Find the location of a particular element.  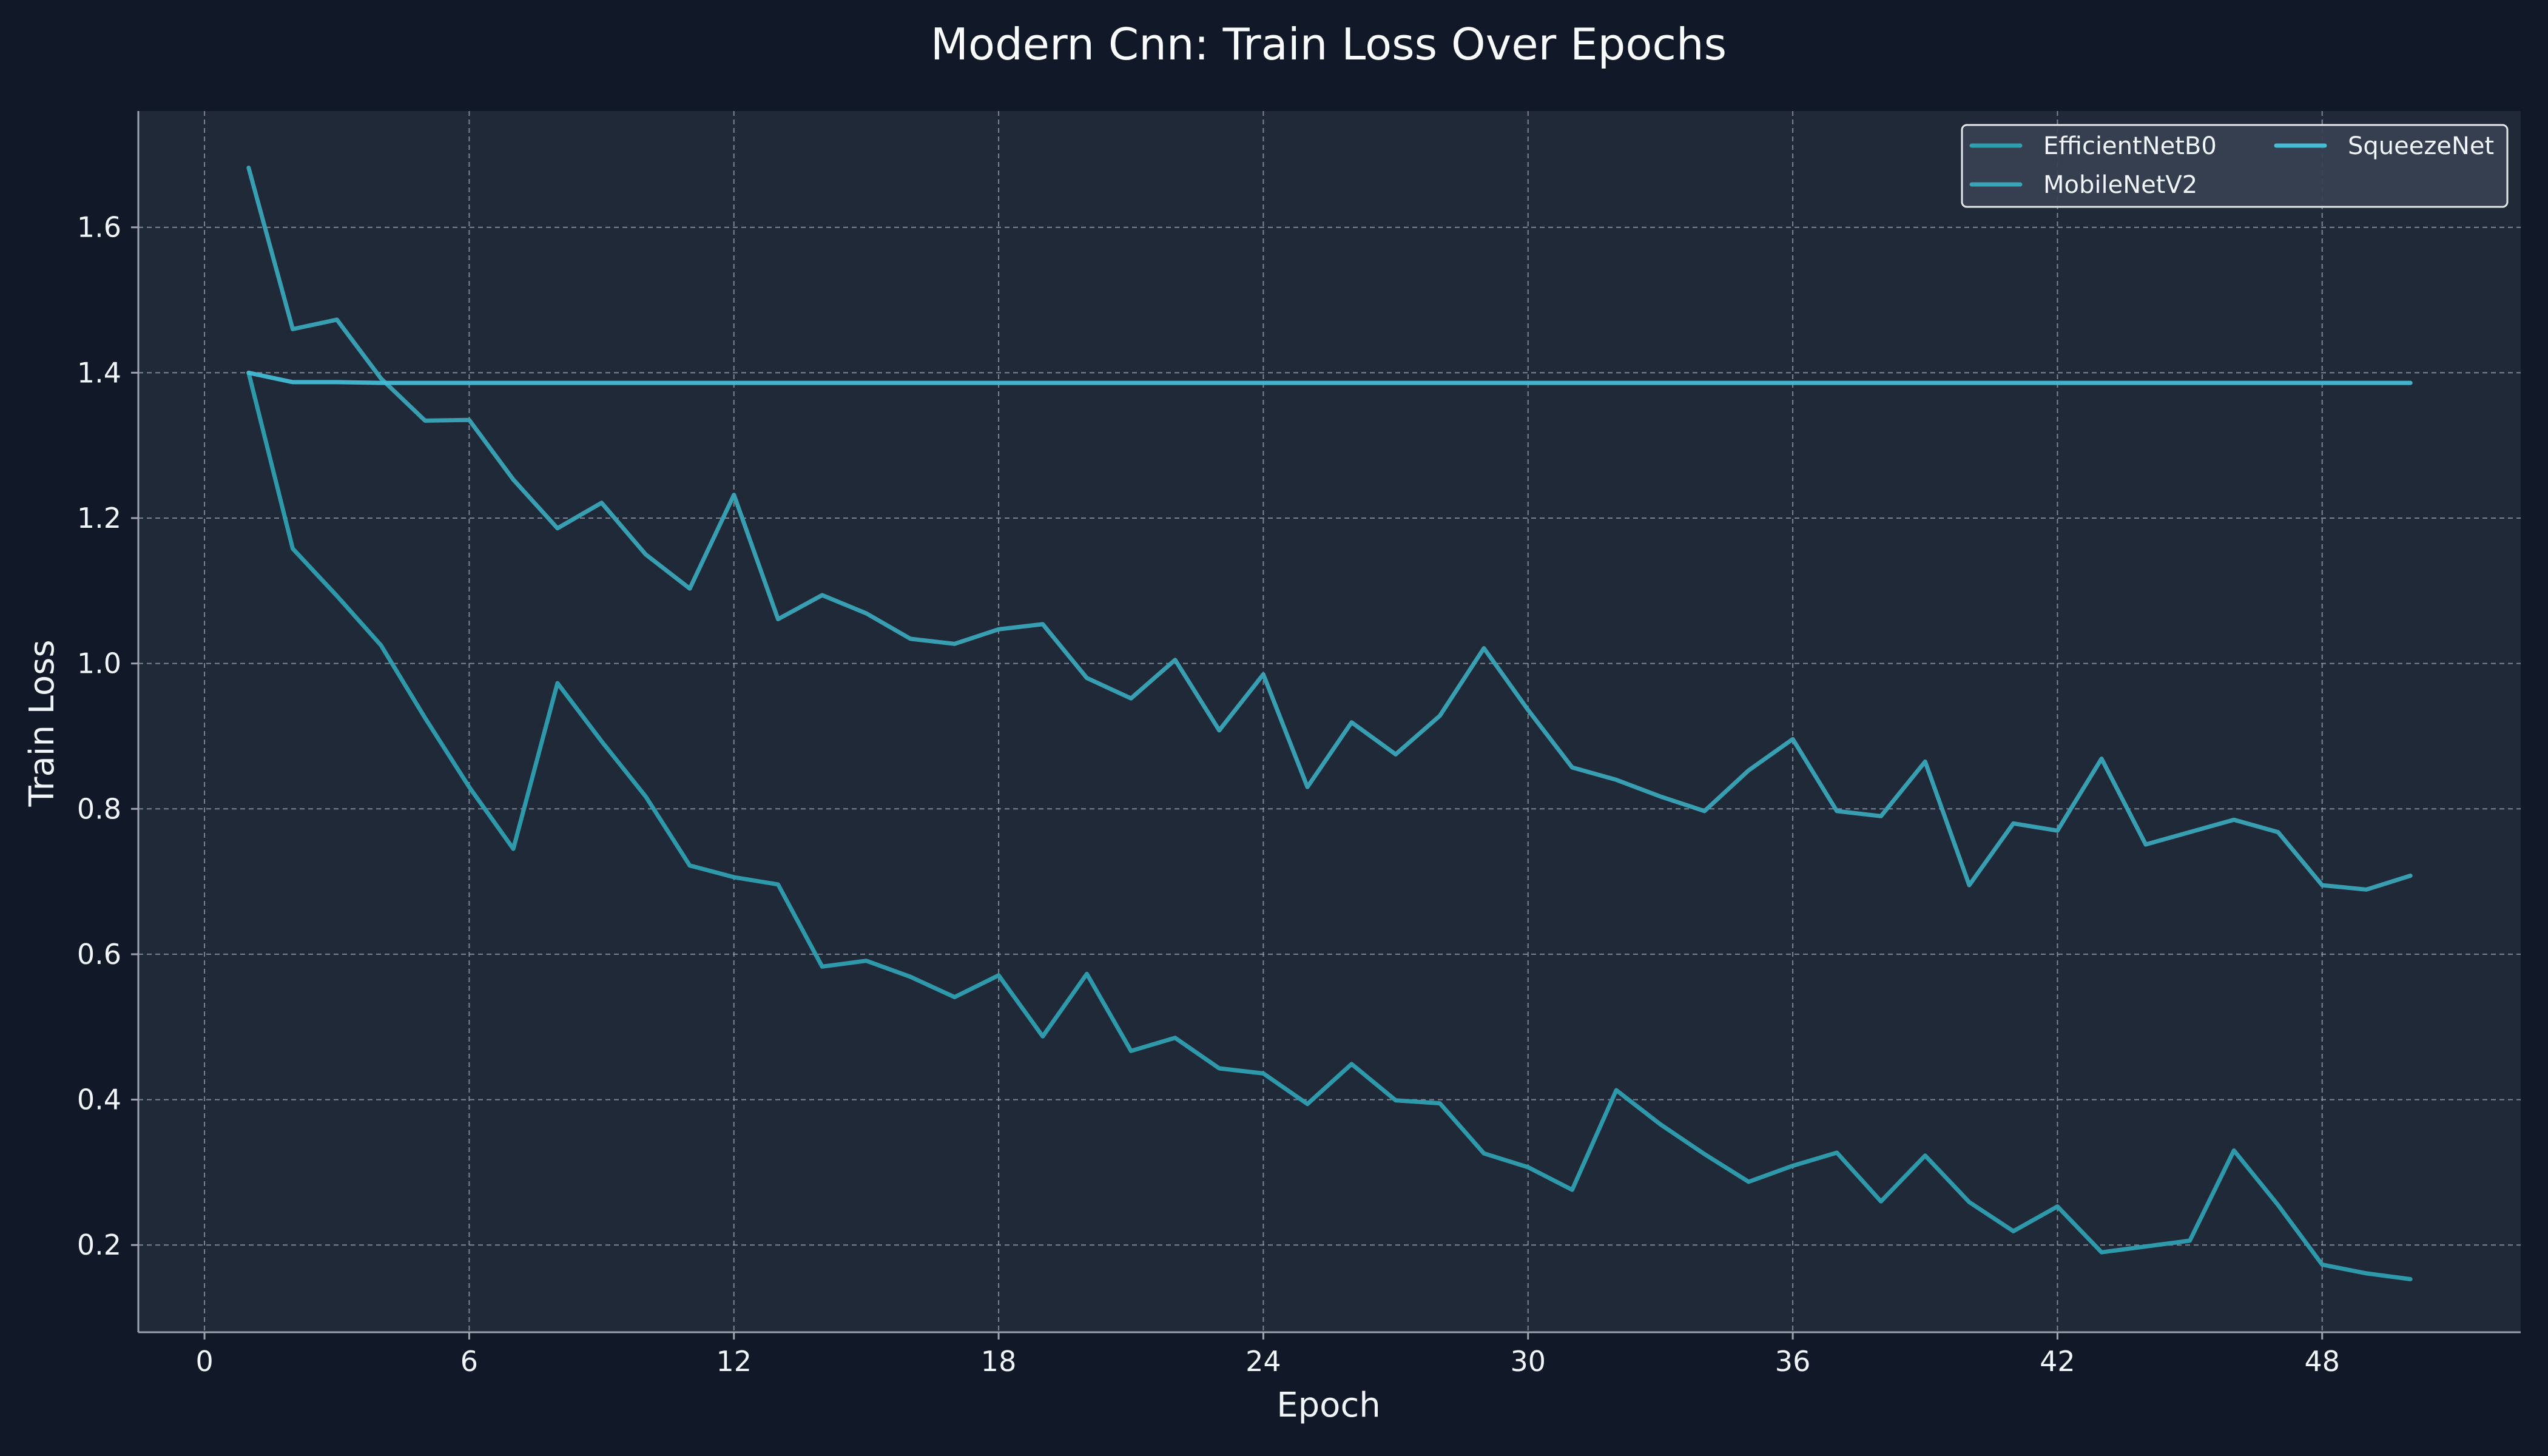

chart-title: Modern Cnn: Train Loss Over Epochs is located at coordinates (1329, 44).